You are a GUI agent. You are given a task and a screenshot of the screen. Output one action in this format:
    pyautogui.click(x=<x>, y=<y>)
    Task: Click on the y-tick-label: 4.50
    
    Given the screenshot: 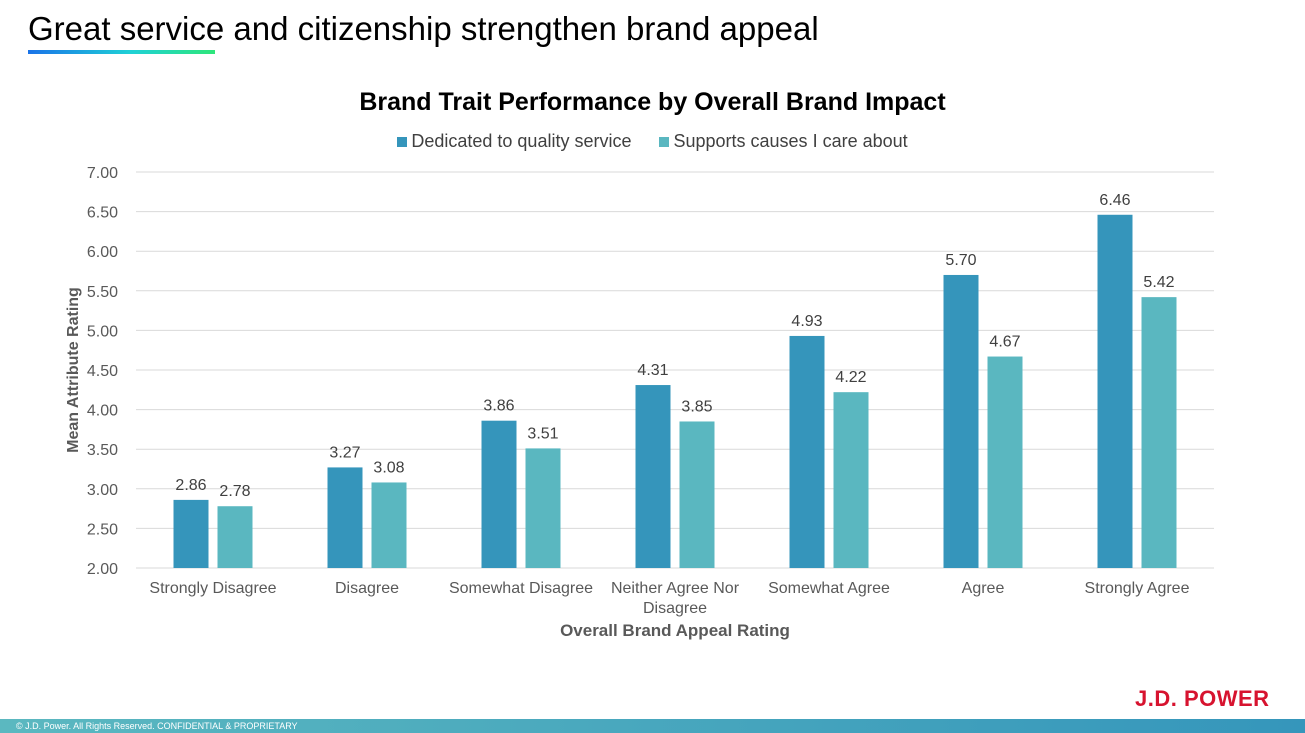 What is the action you would take?
    pyautogui.click(x=102, y=371)
    